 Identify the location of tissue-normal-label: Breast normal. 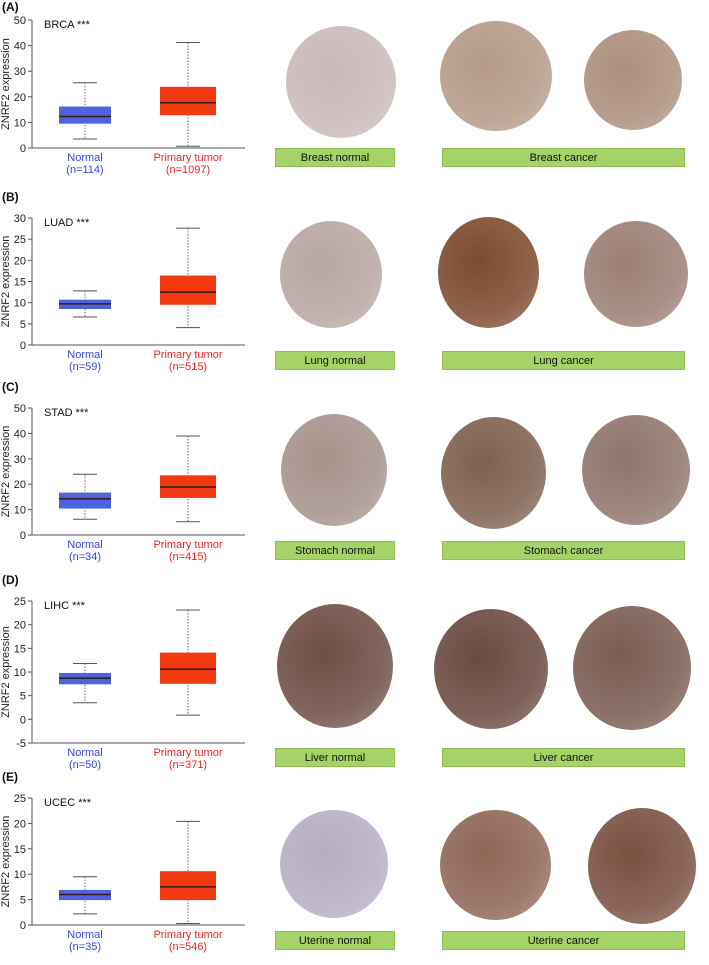
(335, 157).